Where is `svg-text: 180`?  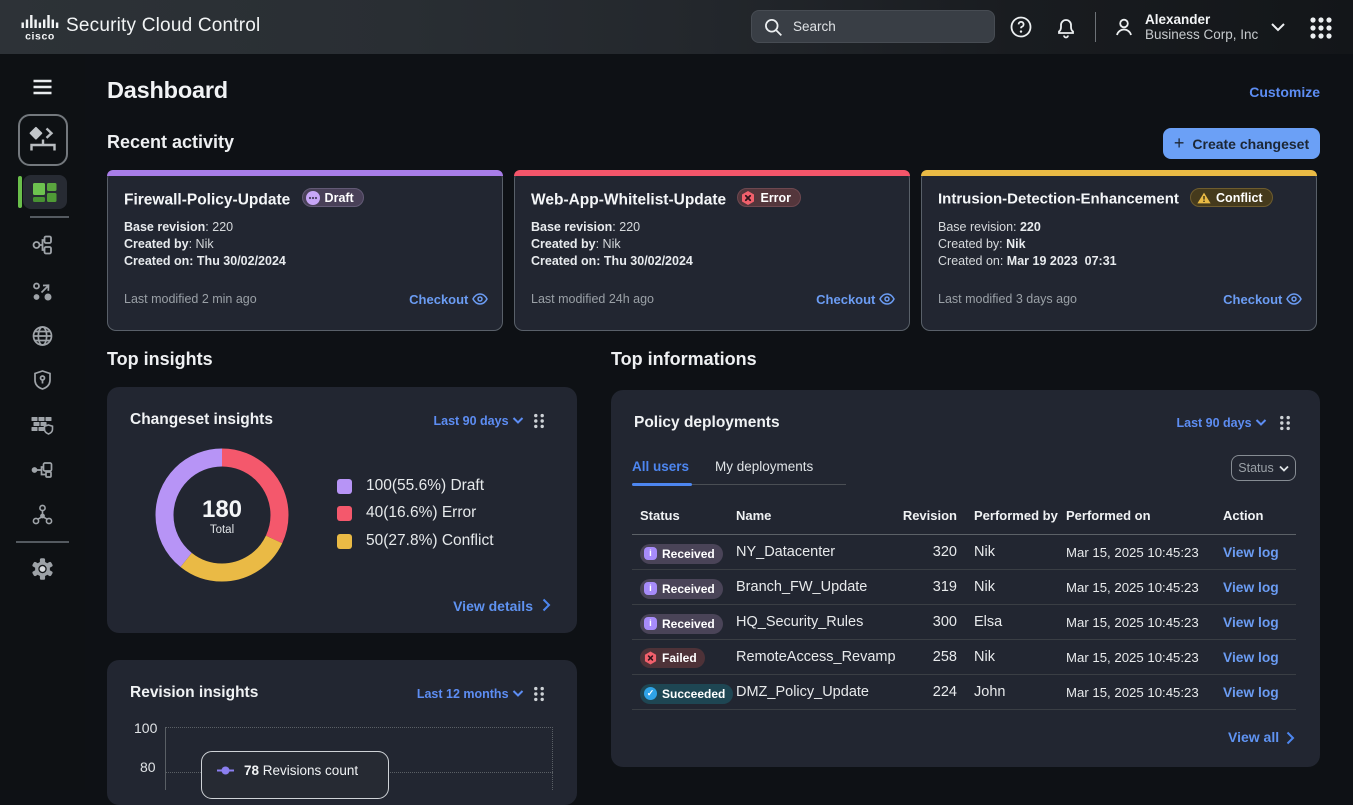
svg-text: 180 is located at coordinates (222, 509).